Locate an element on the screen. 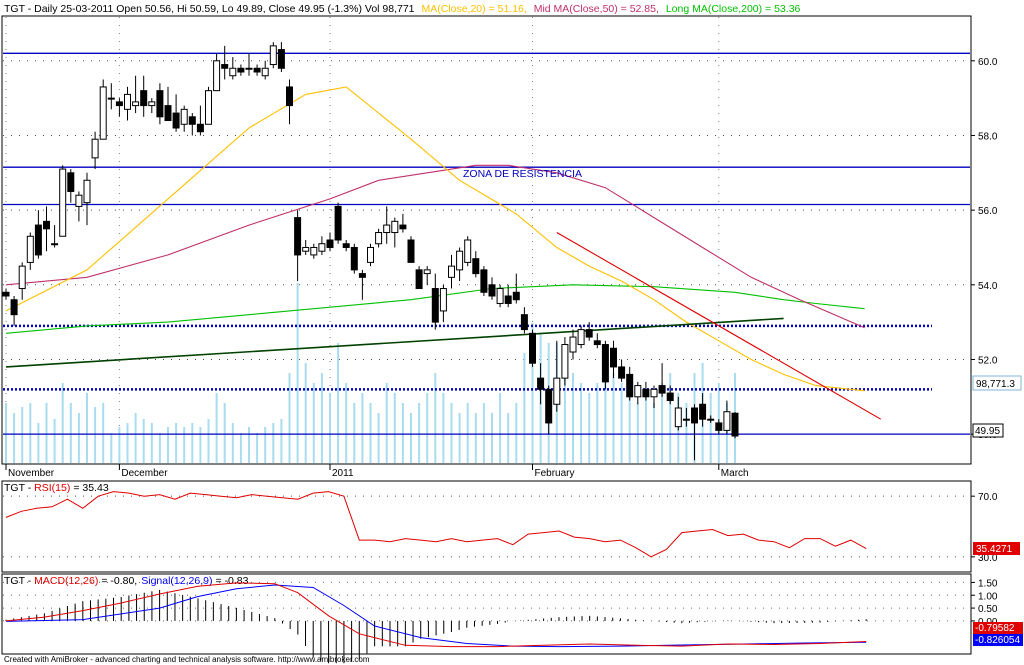  price-tick-label: 56.0 is located at coordinates (988, 211).